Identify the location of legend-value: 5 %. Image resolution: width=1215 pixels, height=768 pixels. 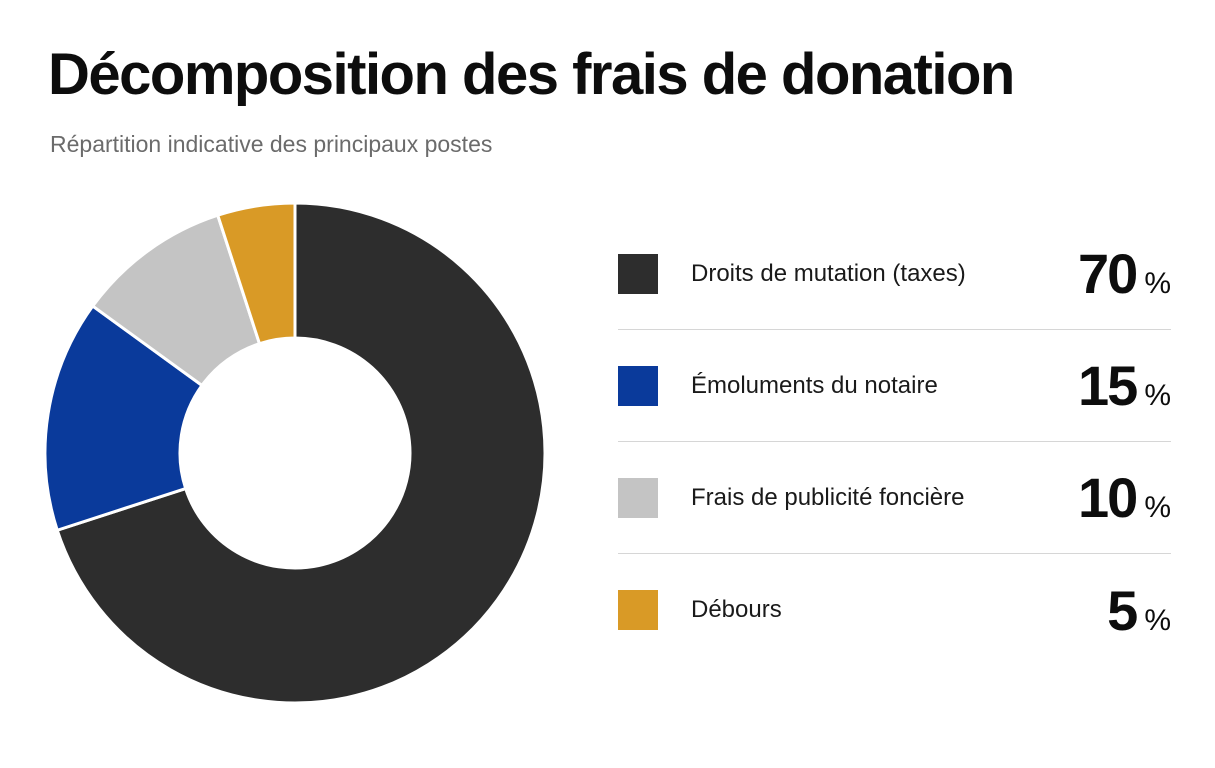
(1139, 610).